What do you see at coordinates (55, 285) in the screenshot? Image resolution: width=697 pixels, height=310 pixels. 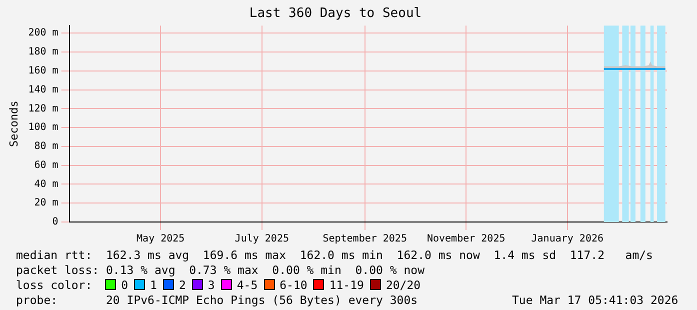 I see `text: loss color:` at bounding box center [55, 285].